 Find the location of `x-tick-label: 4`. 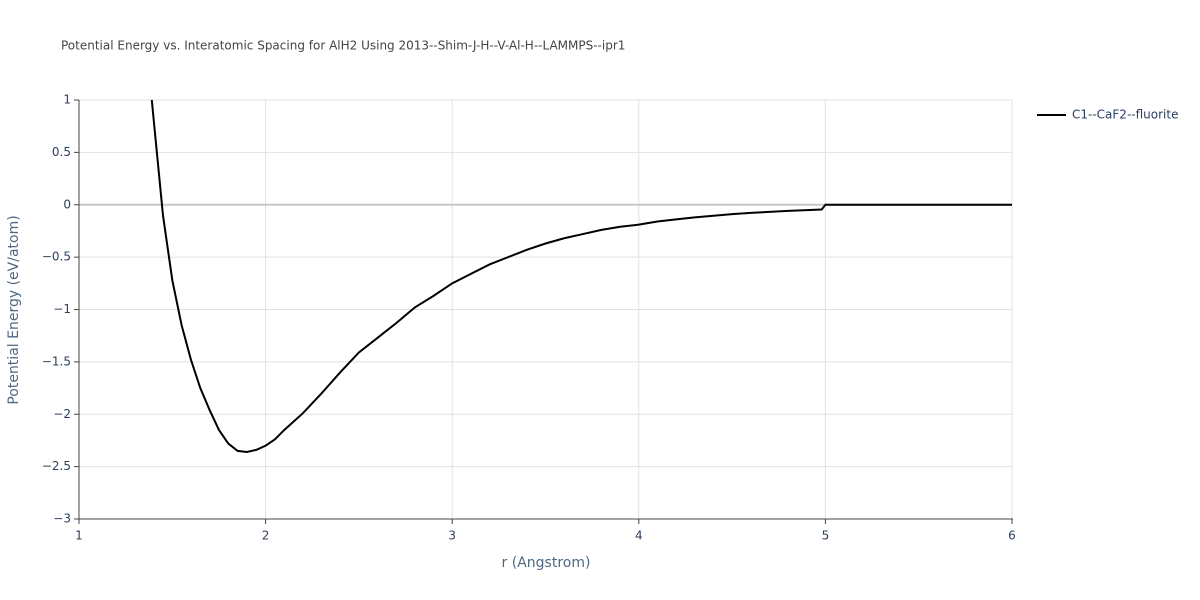

x-tick-label: 4 is located at coordinates (639, 536).